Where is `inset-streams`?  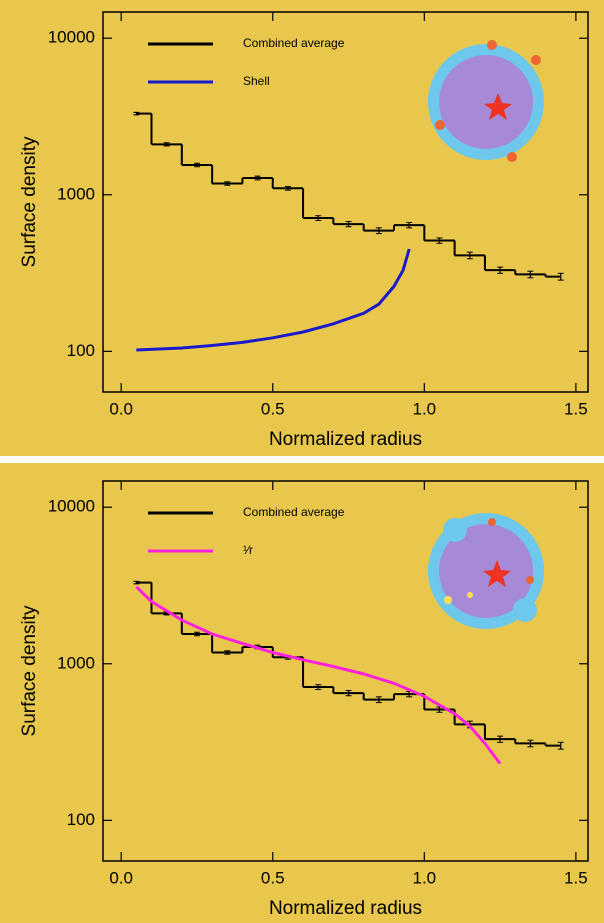 inset-streams is located at coordinates (486, 571).